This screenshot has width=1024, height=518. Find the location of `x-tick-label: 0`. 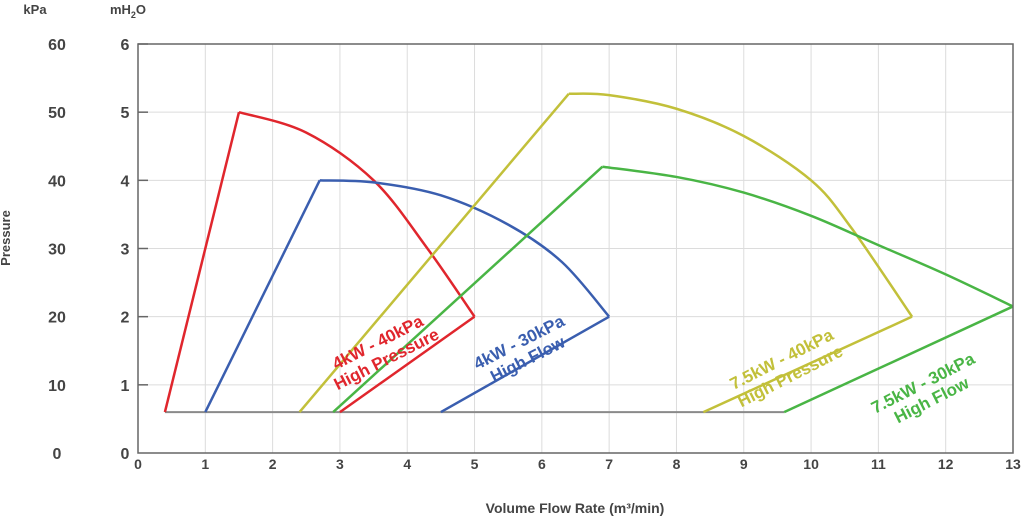

x-tick-label: 0 is located at coordinates (138, 464).